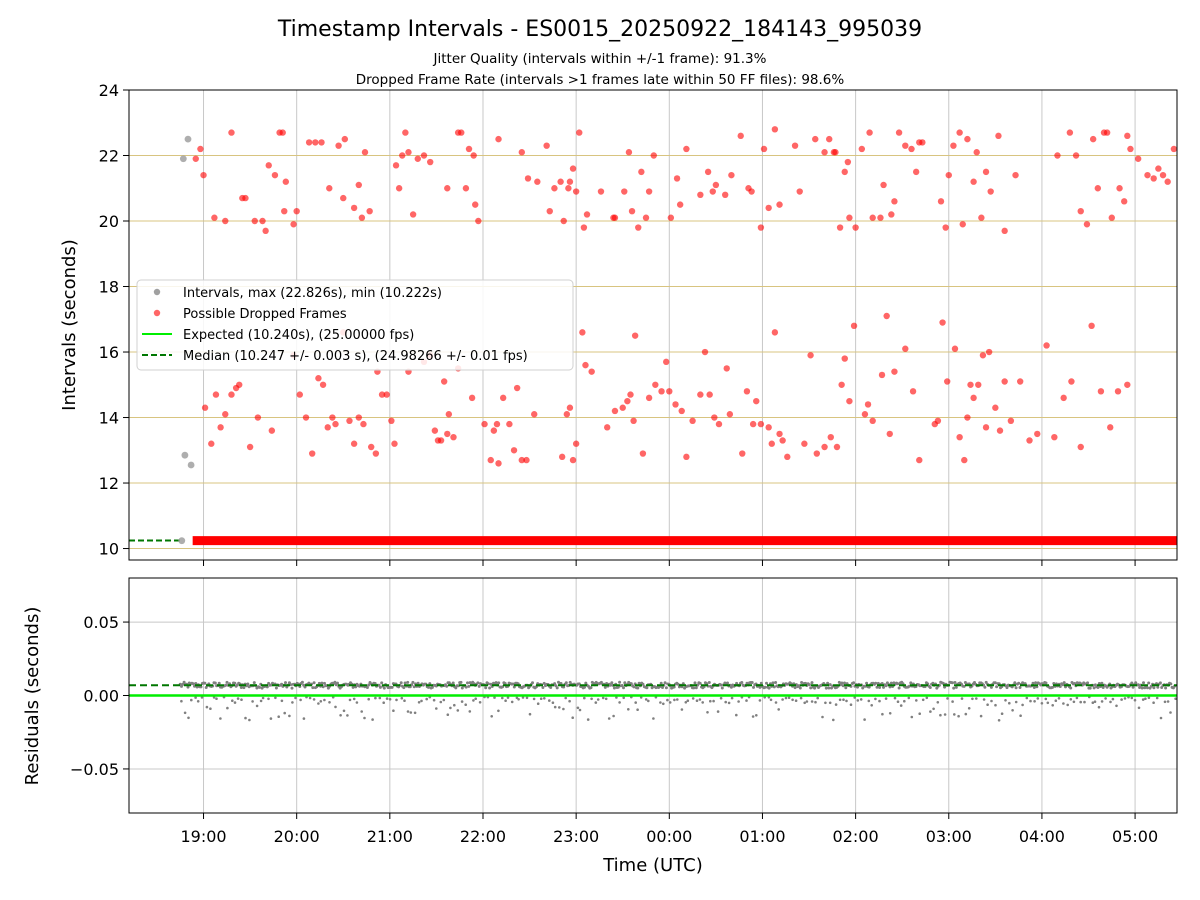  I want to click on intervals-y-axis: 10 12 14 16 18 20 22 24, so click(114, 320).